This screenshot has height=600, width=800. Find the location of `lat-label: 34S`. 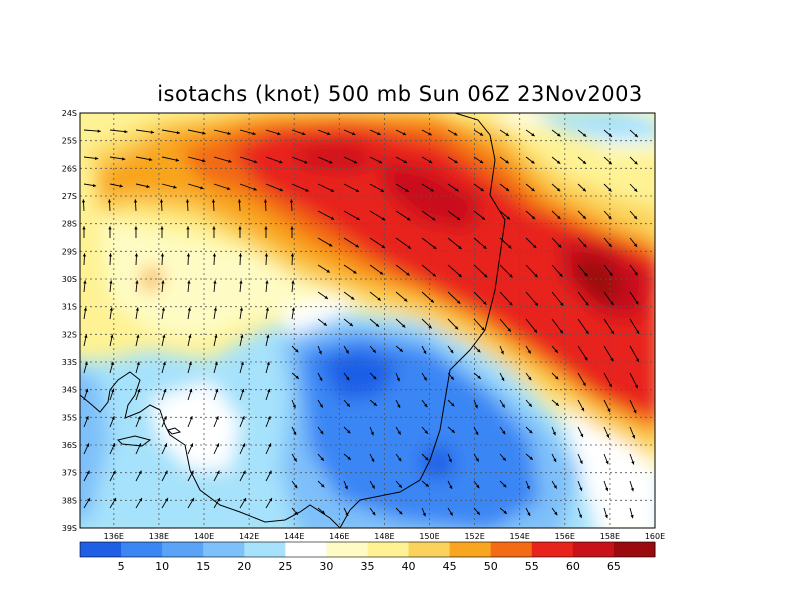

lat-label: 34S is located at coordinates (69, 390).